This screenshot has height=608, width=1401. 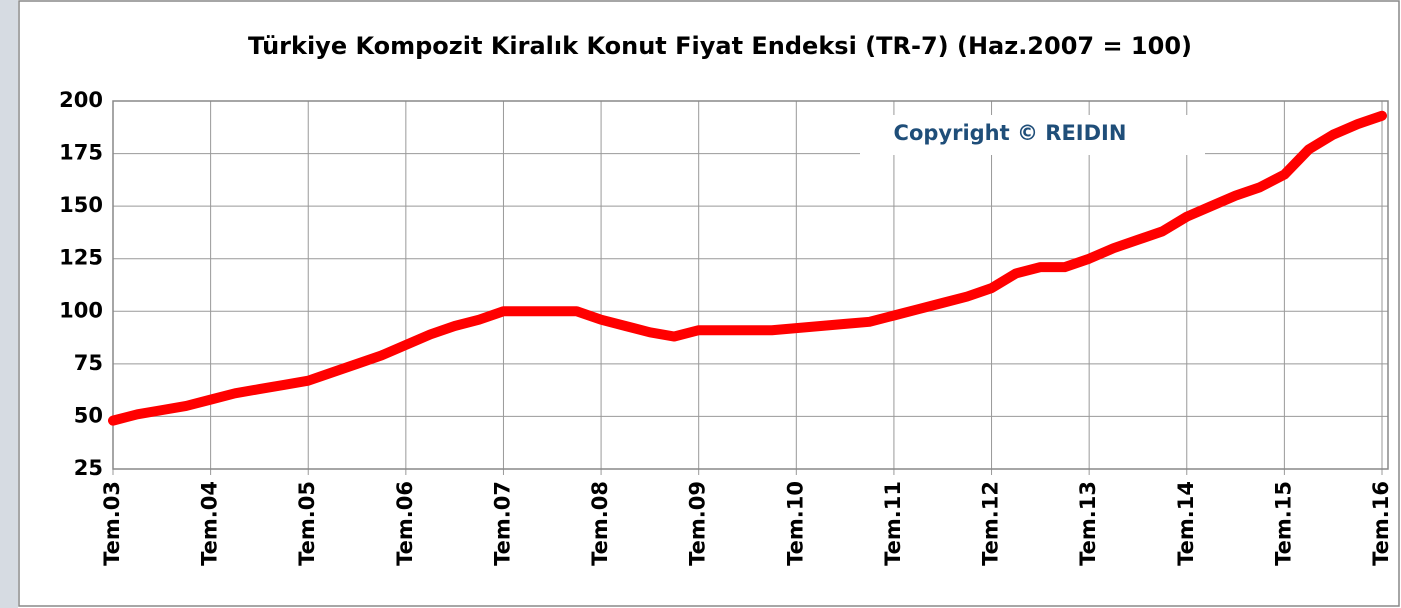 What do you see at coordinates (893, 523) in the screenshot?
I see `x-tick-label: Tem.11` at bounding box center [893, 523].